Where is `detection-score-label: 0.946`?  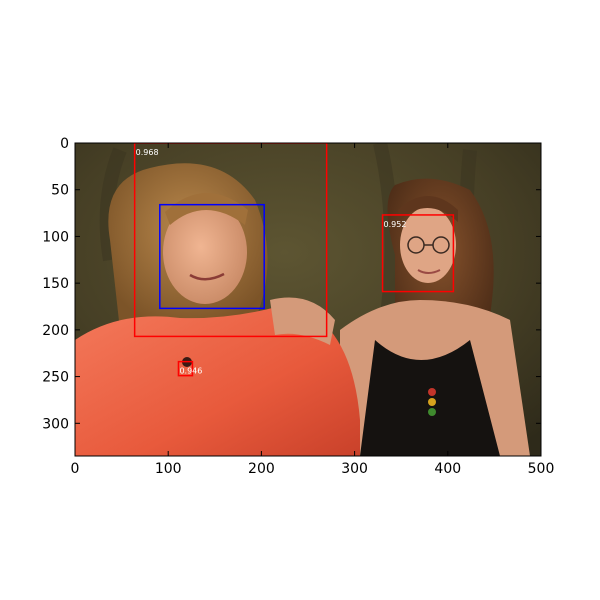
detection-score-label: 0.946 is located at coordinates (190, 371).